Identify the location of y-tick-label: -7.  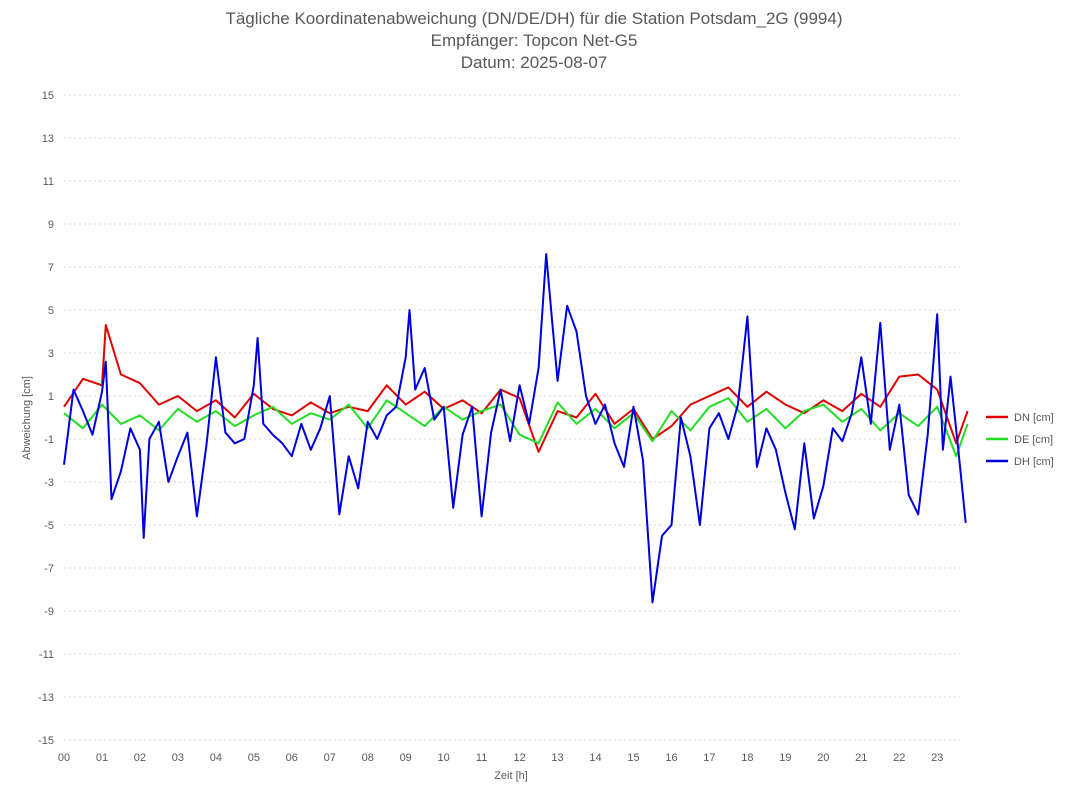
(49, 569).